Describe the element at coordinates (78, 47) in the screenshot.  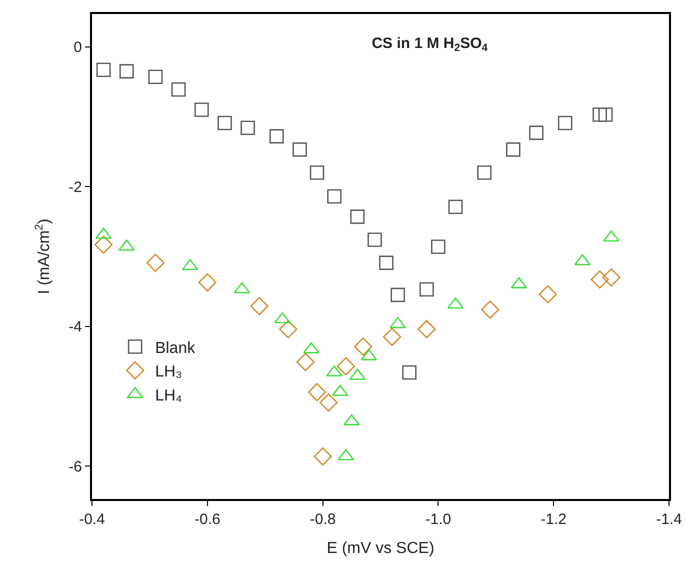
I see `y-tick-label: 0` at that location.